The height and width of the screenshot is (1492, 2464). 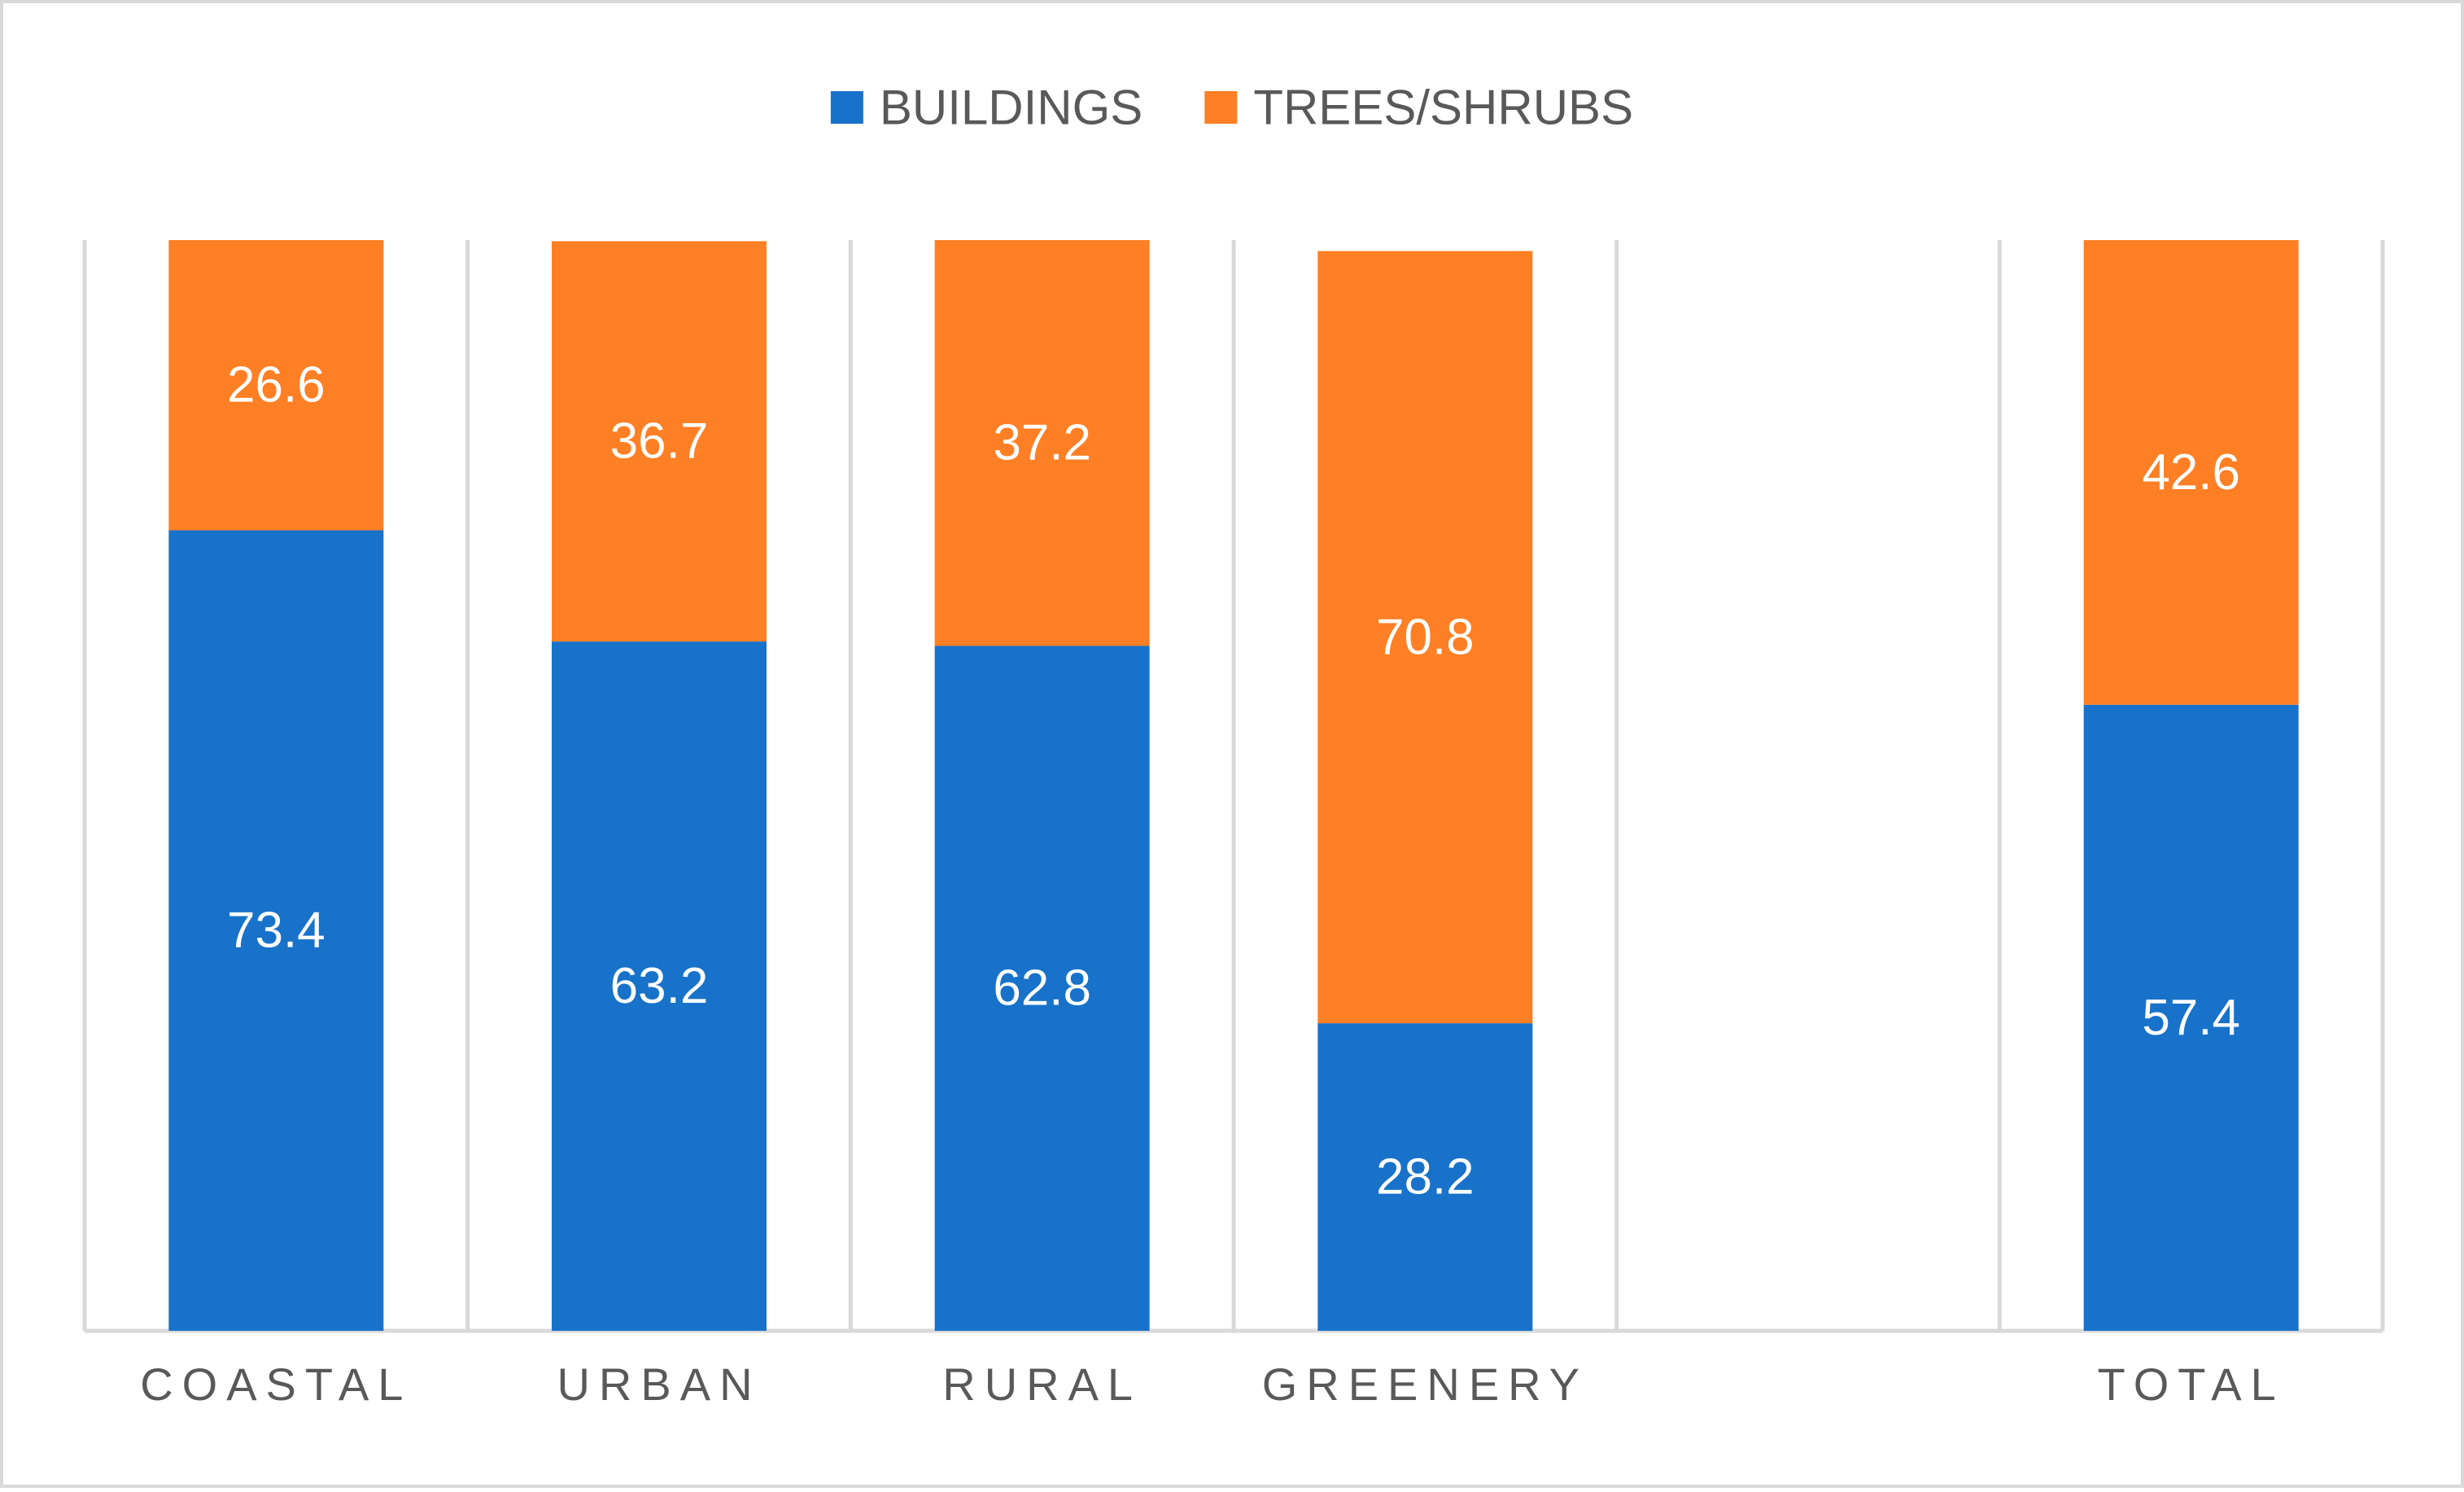 I want to click on data-label: 42.6, so click(x=2191, y=472).